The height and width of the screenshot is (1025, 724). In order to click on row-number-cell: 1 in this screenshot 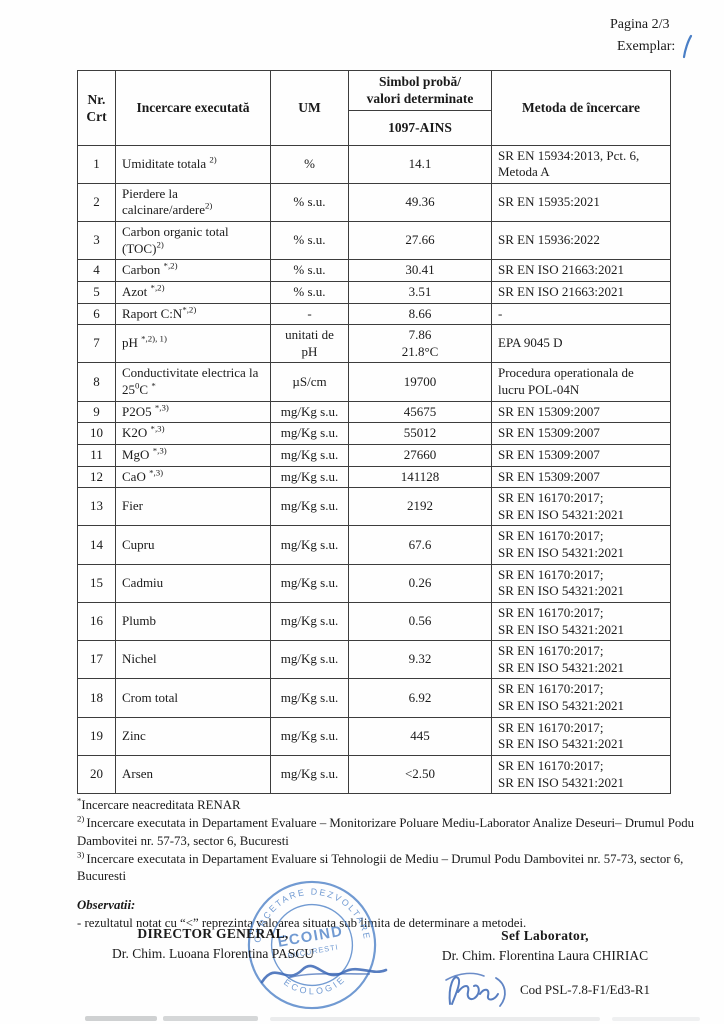, I will do `click(96, 164)`.